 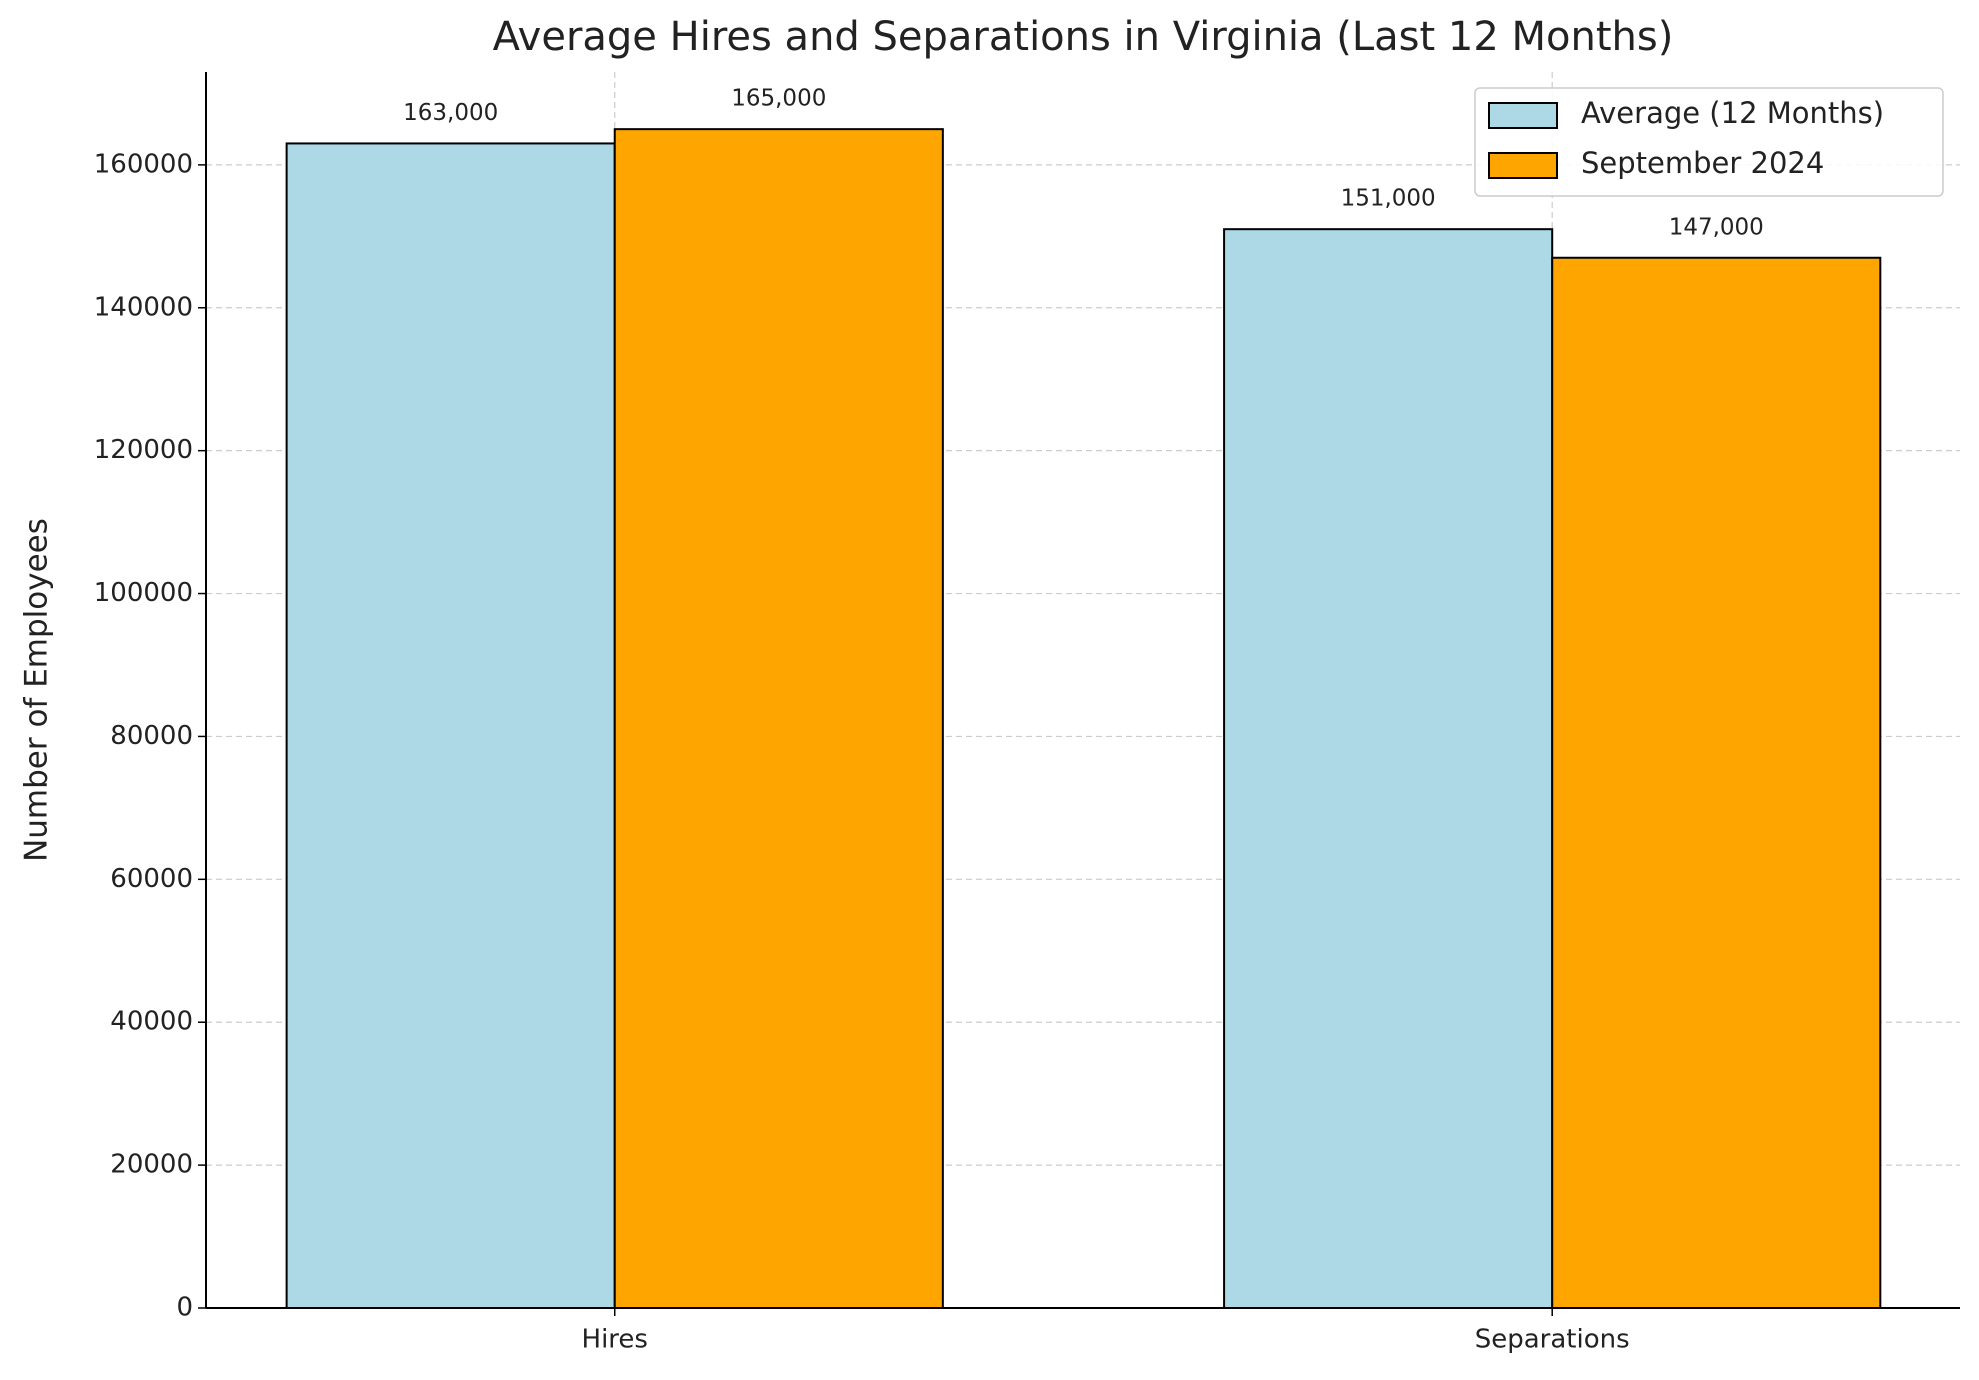 I want to click on y-tick-label: 60000, so click(x=151, y=879).